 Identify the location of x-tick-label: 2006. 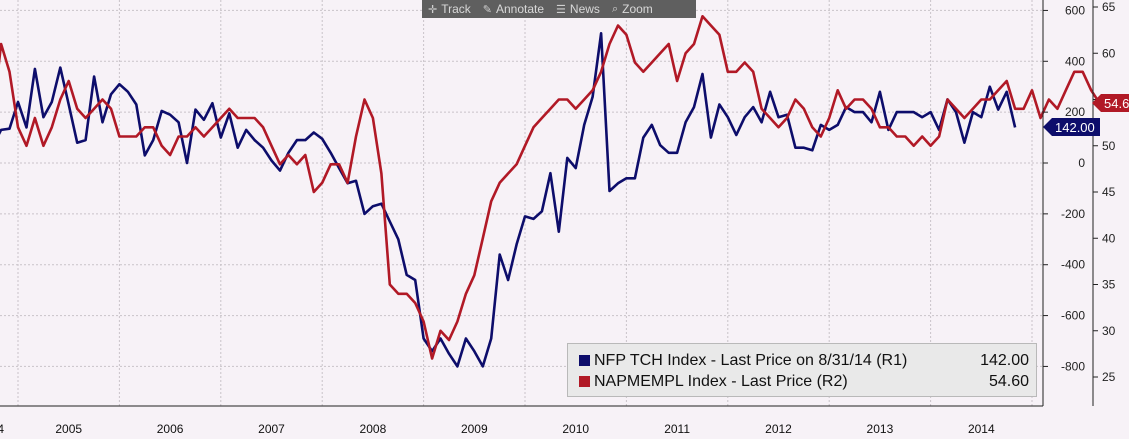
(170, 429).